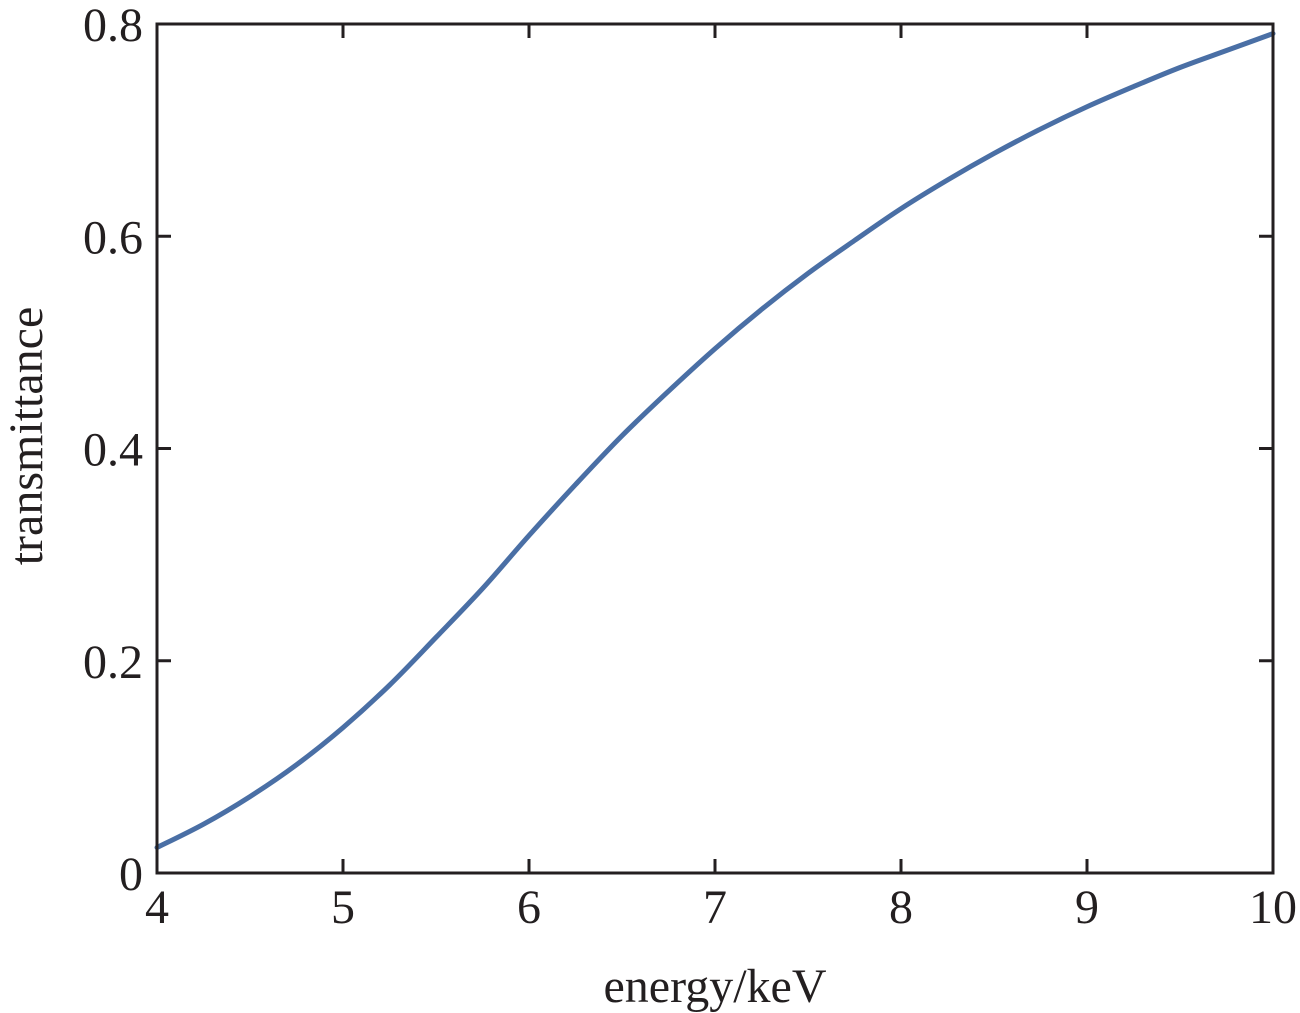  Describe the element at coordinates (113, 26) in the screenshot. I see `y-tick-label: 0.8` at that location.